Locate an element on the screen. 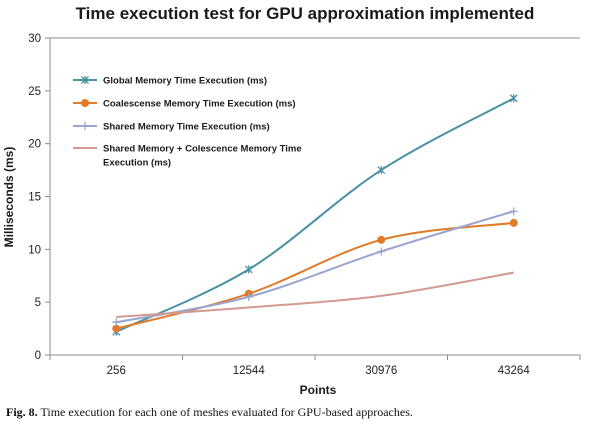 This screenshot has width=596, height=424. legend-item-2: Coalescense Memory Time Execution (ms) is located at coordinates (184, 104).